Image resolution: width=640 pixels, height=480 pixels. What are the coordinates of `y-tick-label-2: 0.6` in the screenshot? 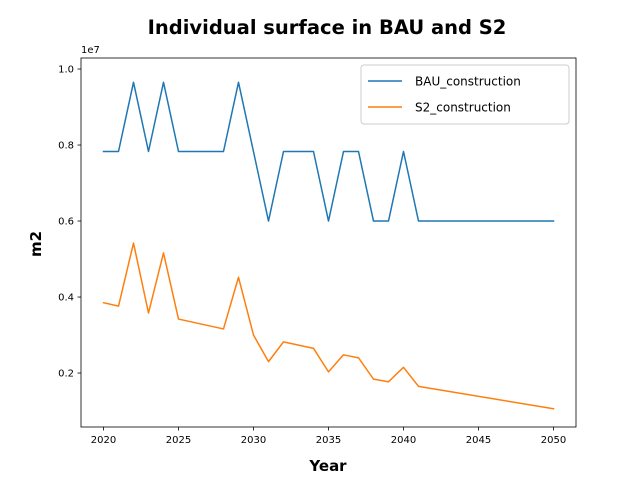 It's located at (66, 222).